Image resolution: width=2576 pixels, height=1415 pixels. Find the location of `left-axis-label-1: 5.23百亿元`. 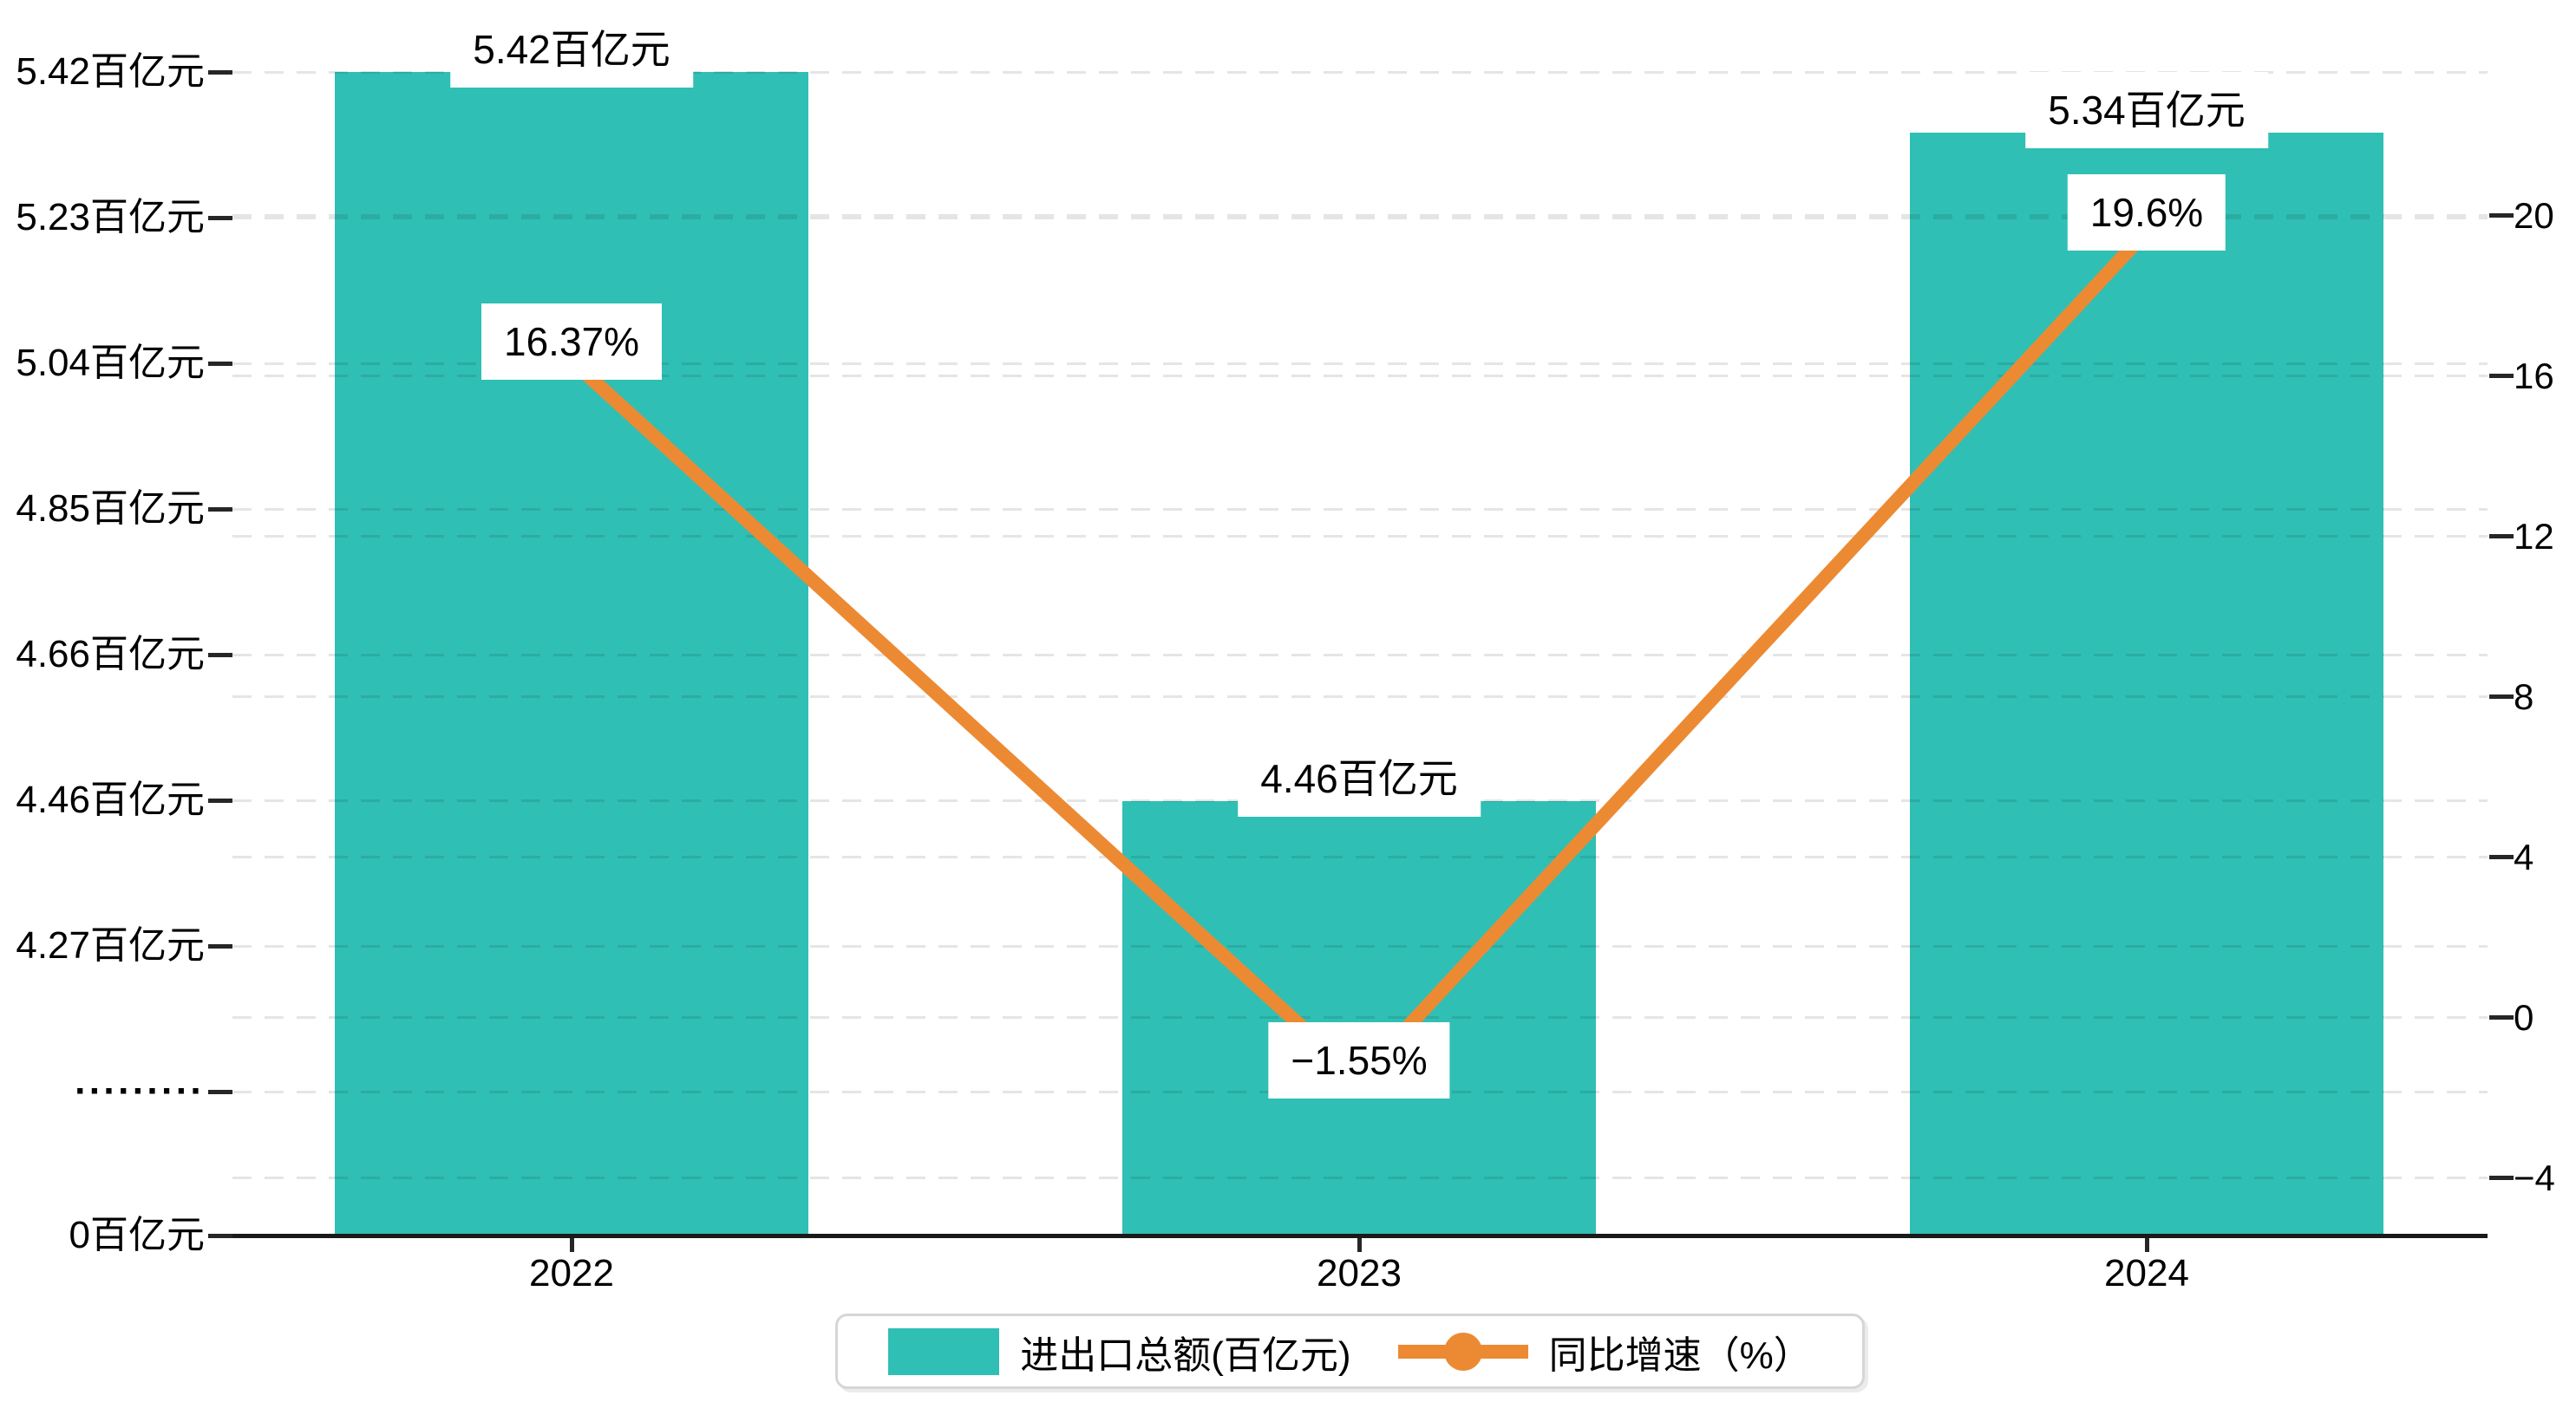

left-axis-label-1: 5.23百亿元 is located at coordinates (110, 217).